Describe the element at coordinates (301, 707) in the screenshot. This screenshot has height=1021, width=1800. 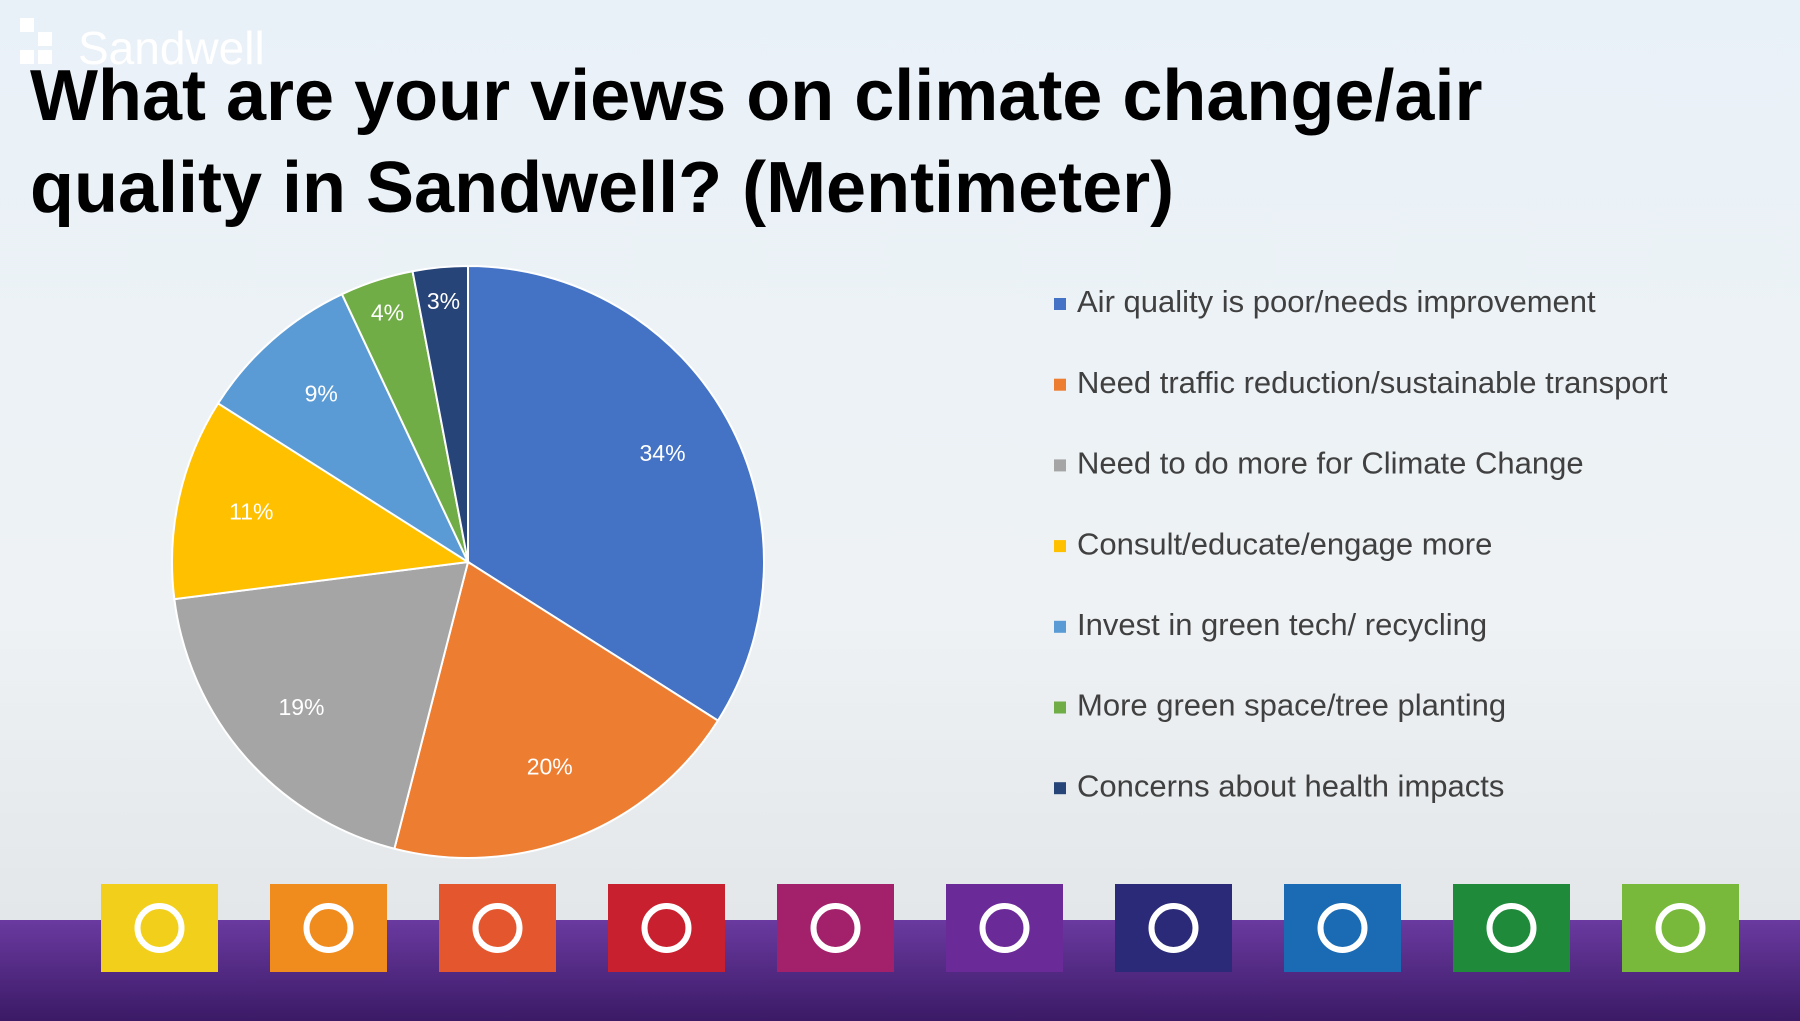
I see `data-label: 19%` at that location.